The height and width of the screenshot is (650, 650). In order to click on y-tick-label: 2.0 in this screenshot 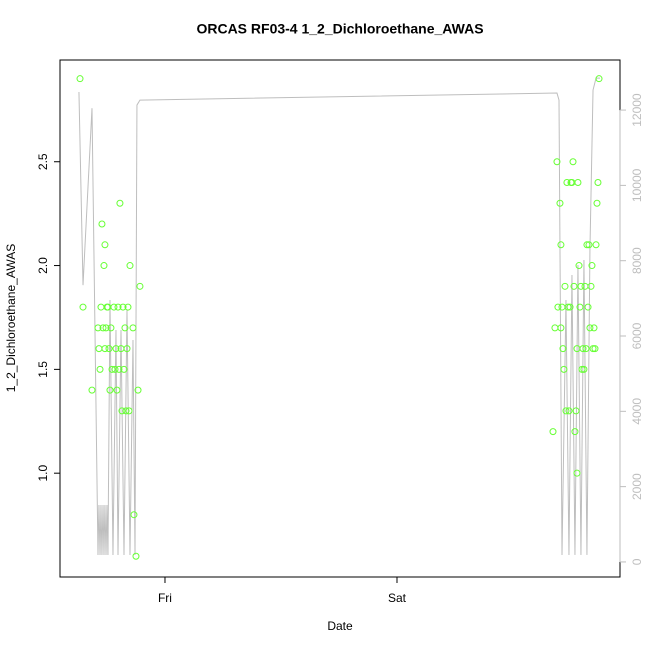, I will do `click(43, 265)`.